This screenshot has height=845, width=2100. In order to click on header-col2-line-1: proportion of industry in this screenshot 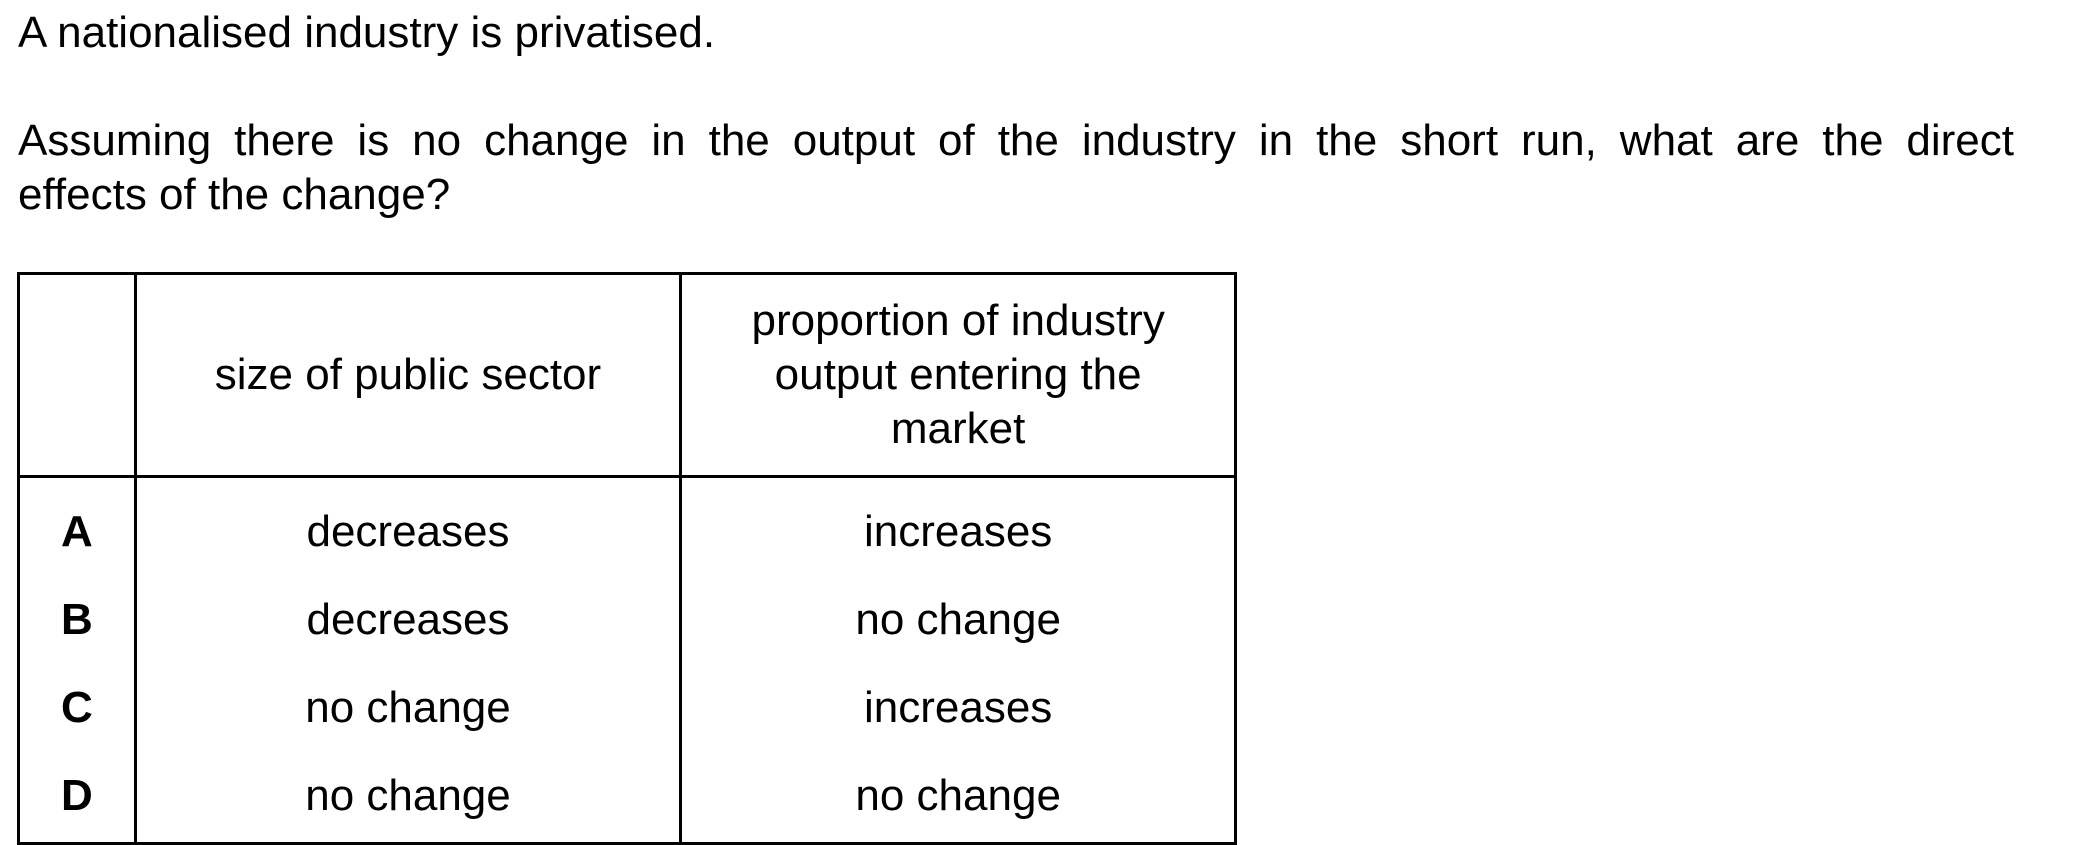, I will do `click(958, 320)`.